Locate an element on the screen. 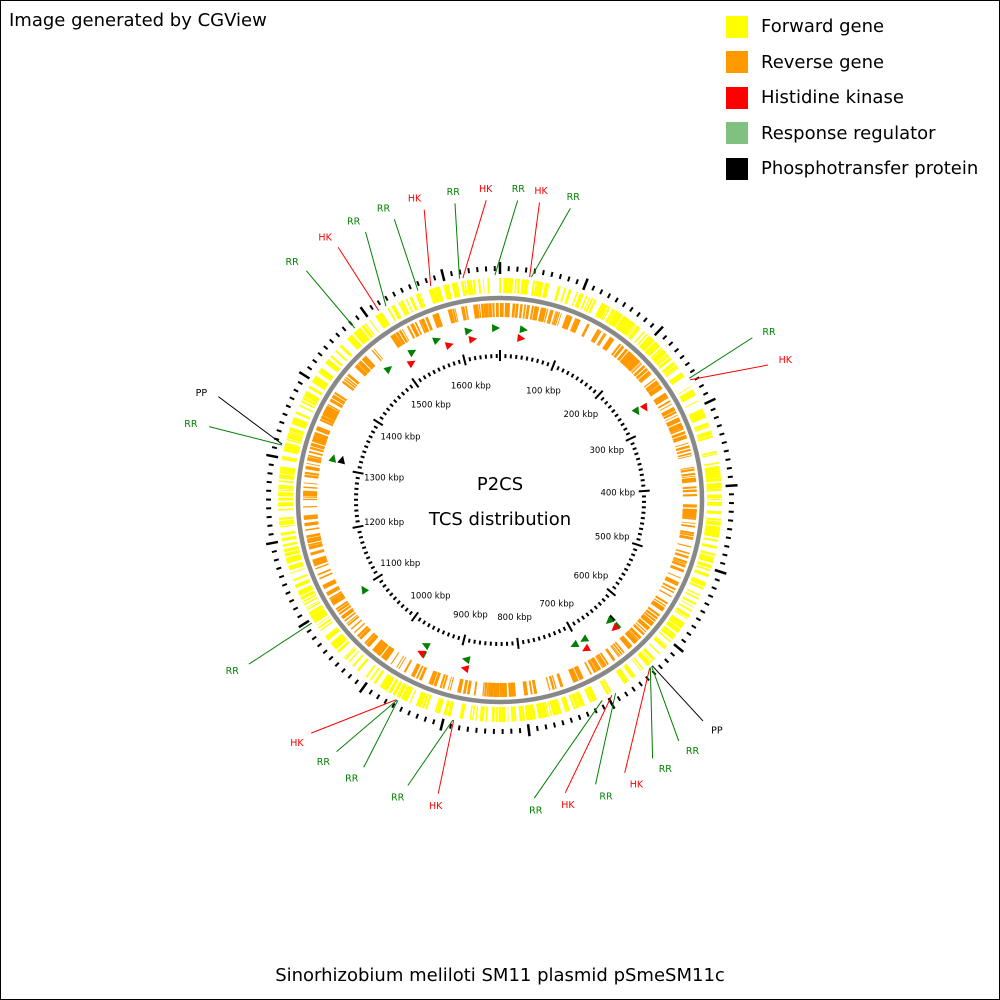  feature-label-hk: HK is located at coordinates (786, 360).